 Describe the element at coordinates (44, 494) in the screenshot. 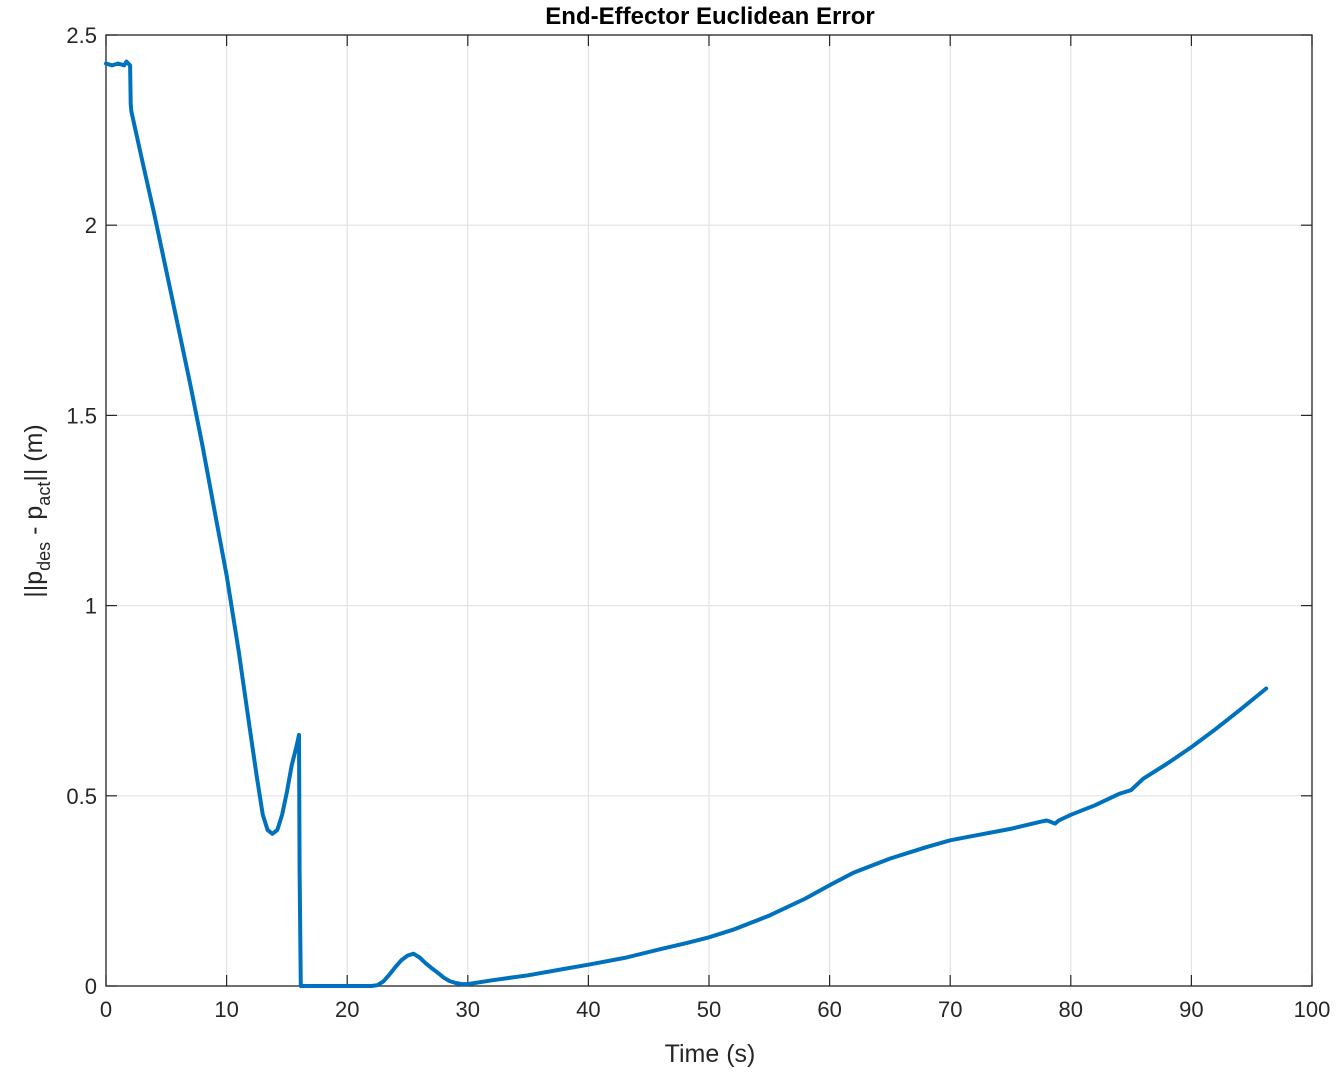

I see `y-axis-label-sub2: act` at that location.